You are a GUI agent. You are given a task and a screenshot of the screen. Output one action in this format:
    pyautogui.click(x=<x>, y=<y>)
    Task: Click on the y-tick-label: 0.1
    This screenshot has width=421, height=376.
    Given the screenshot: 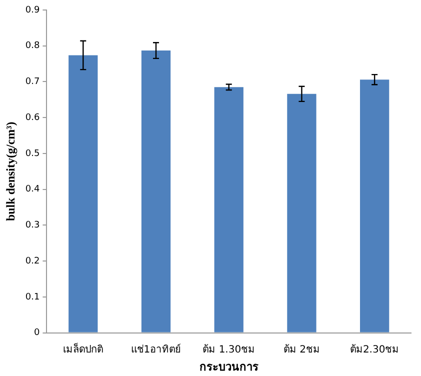 What is the action you would take?
    pyautogui.click(x=32, y=297)
    